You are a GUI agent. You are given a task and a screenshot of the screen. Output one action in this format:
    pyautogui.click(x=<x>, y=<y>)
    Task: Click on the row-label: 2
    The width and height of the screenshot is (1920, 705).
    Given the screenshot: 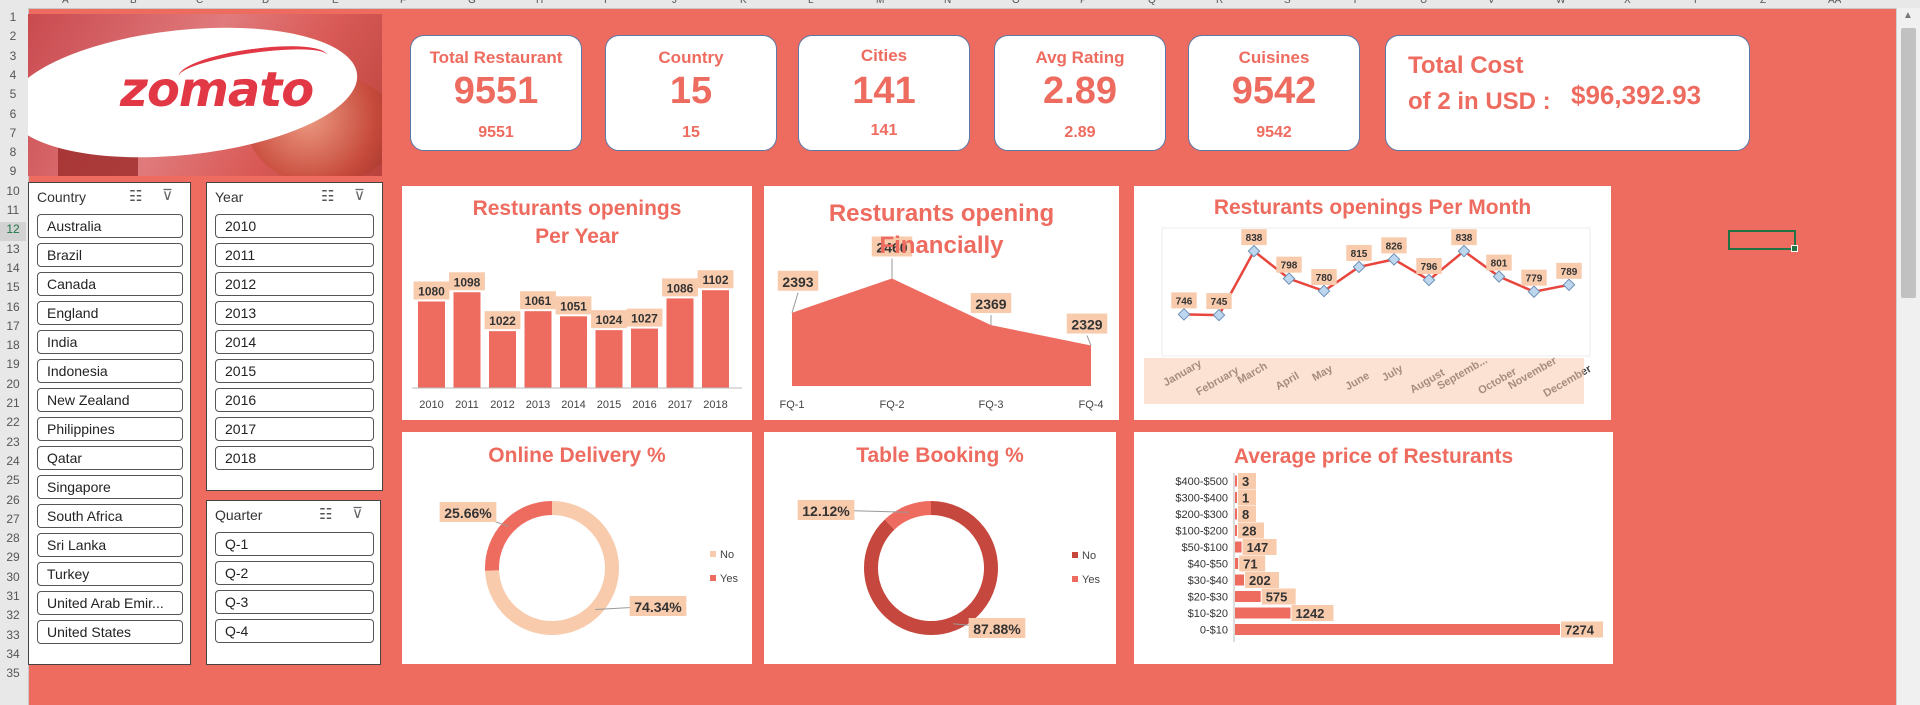 What is the action you would take?
    pyautogui.click(x=13, y=36)
    